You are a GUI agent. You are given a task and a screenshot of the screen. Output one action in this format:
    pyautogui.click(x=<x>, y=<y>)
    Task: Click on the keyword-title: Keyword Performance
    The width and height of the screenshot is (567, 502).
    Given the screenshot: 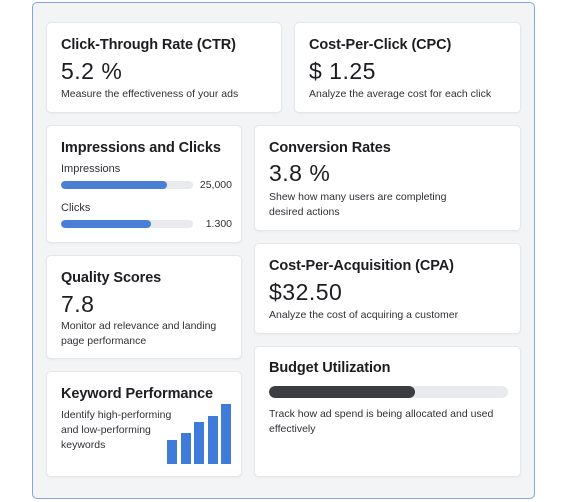 What is the action you would take?
    pyautogui.click(x=137, y=394)
    